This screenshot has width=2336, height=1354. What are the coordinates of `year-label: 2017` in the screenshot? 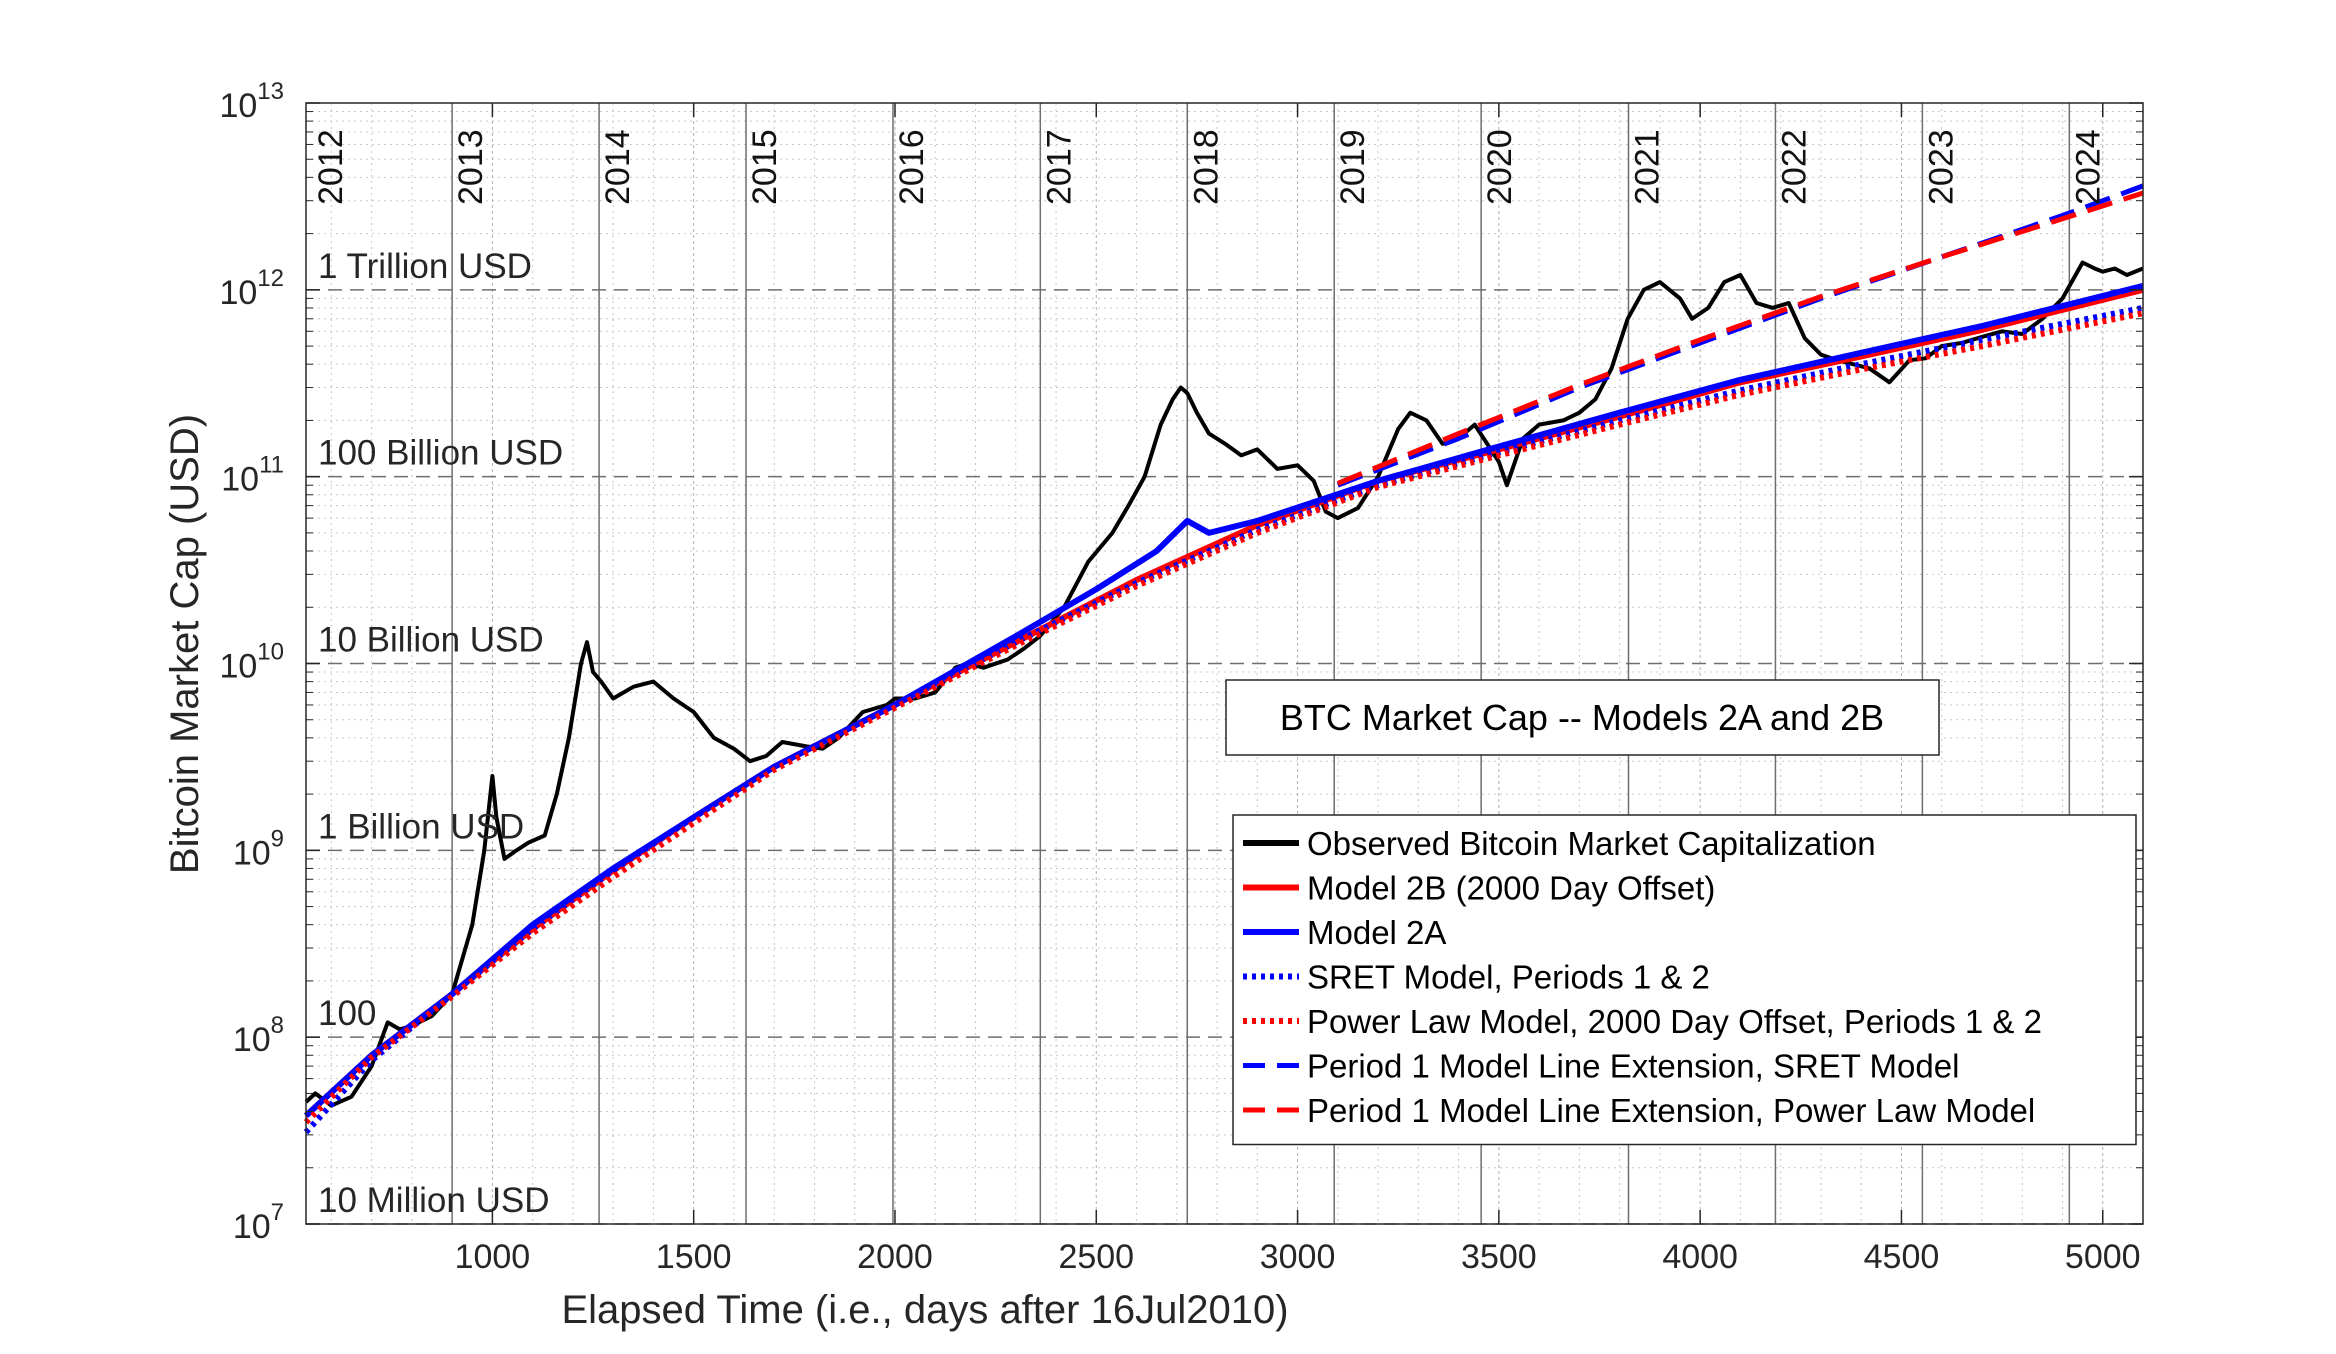 It's located at (1059, 167).